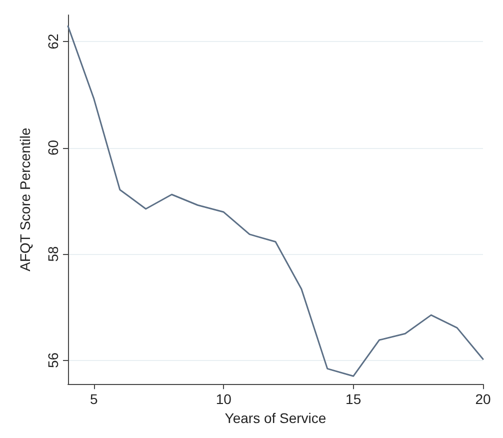  What do you see at coordinates (25, 199) in the screenshot?
I see `y-axis-title: AFQT Score Percentile` at bounding box center [25, 199].